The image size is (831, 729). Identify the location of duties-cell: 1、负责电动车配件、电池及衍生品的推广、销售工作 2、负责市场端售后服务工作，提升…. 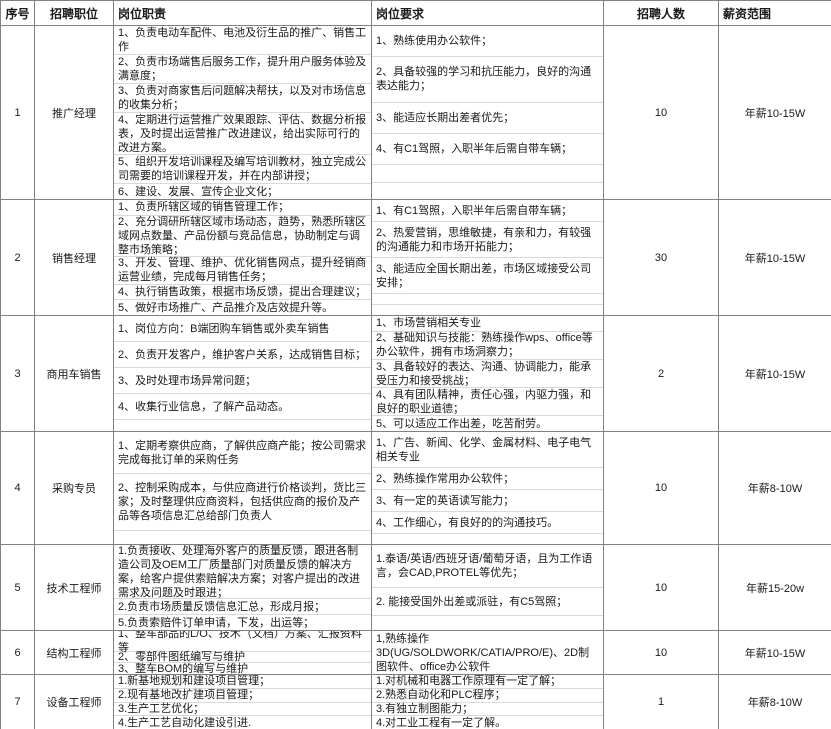
(242, 112).